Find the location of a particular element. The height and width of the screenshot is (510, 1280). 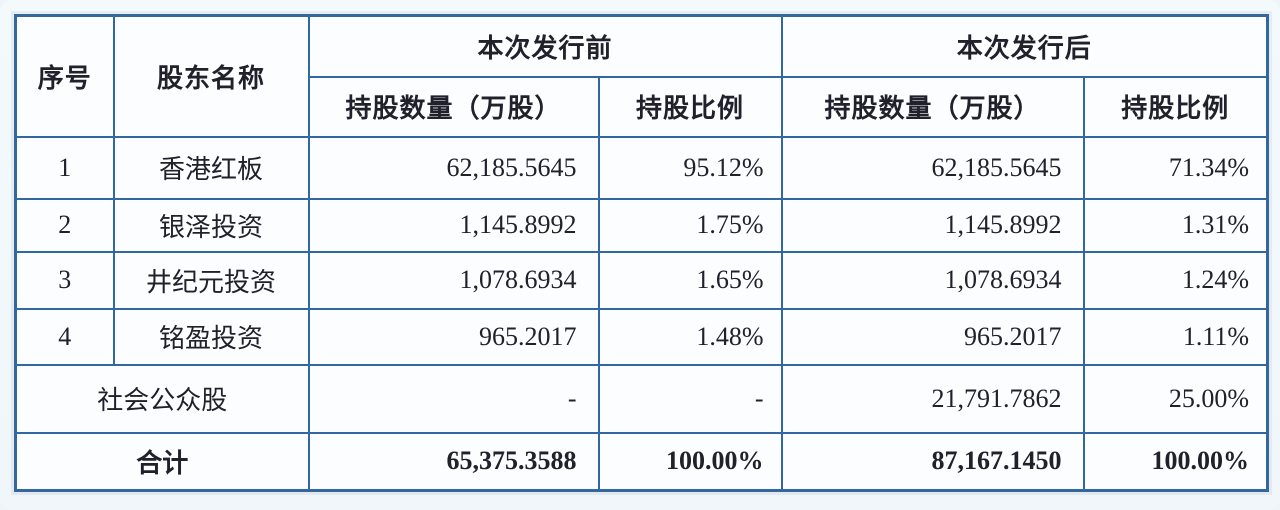

cell-total-label: 合计 is located at coordinates (162, 461).